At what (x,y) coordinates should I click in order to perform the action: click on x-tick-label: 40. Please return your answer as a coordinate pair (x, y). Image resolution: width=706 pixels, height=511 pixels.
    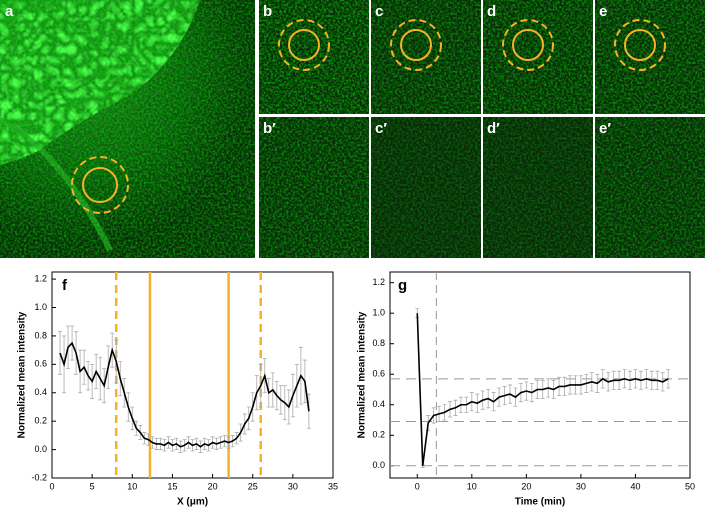
    Looking at the image, I should click on (635, 486).